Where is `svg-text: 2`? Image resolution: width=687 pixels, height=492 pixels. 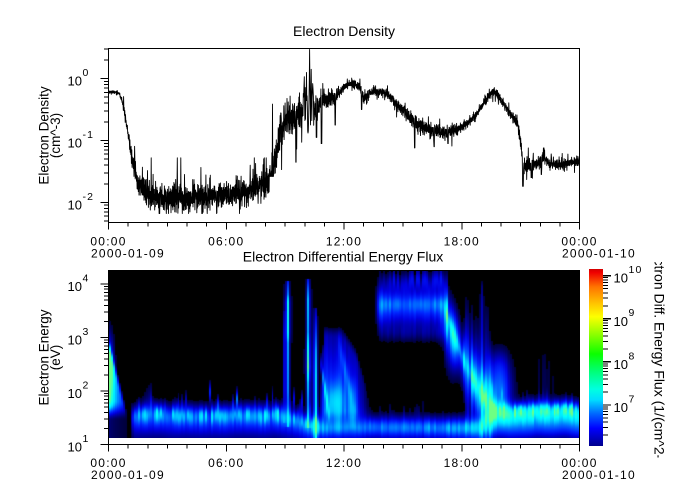
svg-text: 2 is located at coordinates (86, 386).